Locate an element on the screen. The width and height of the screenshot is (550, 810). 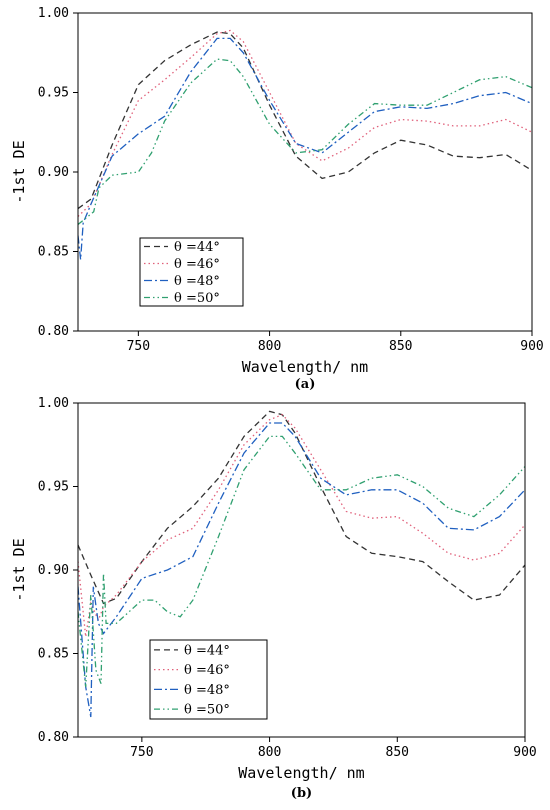
panel-caption: (a) is located at coordinates (305, 384).